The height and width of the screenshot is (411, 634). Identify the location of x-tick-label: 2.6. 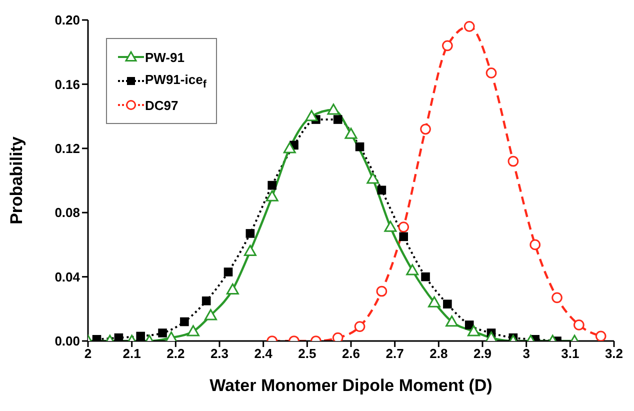
(351, 354).